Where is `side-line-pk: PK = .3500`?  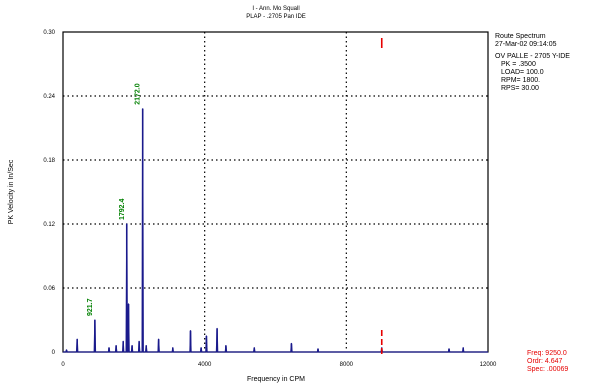
side-line-pk: PK = .3500 is located at coordinates (518, 64).